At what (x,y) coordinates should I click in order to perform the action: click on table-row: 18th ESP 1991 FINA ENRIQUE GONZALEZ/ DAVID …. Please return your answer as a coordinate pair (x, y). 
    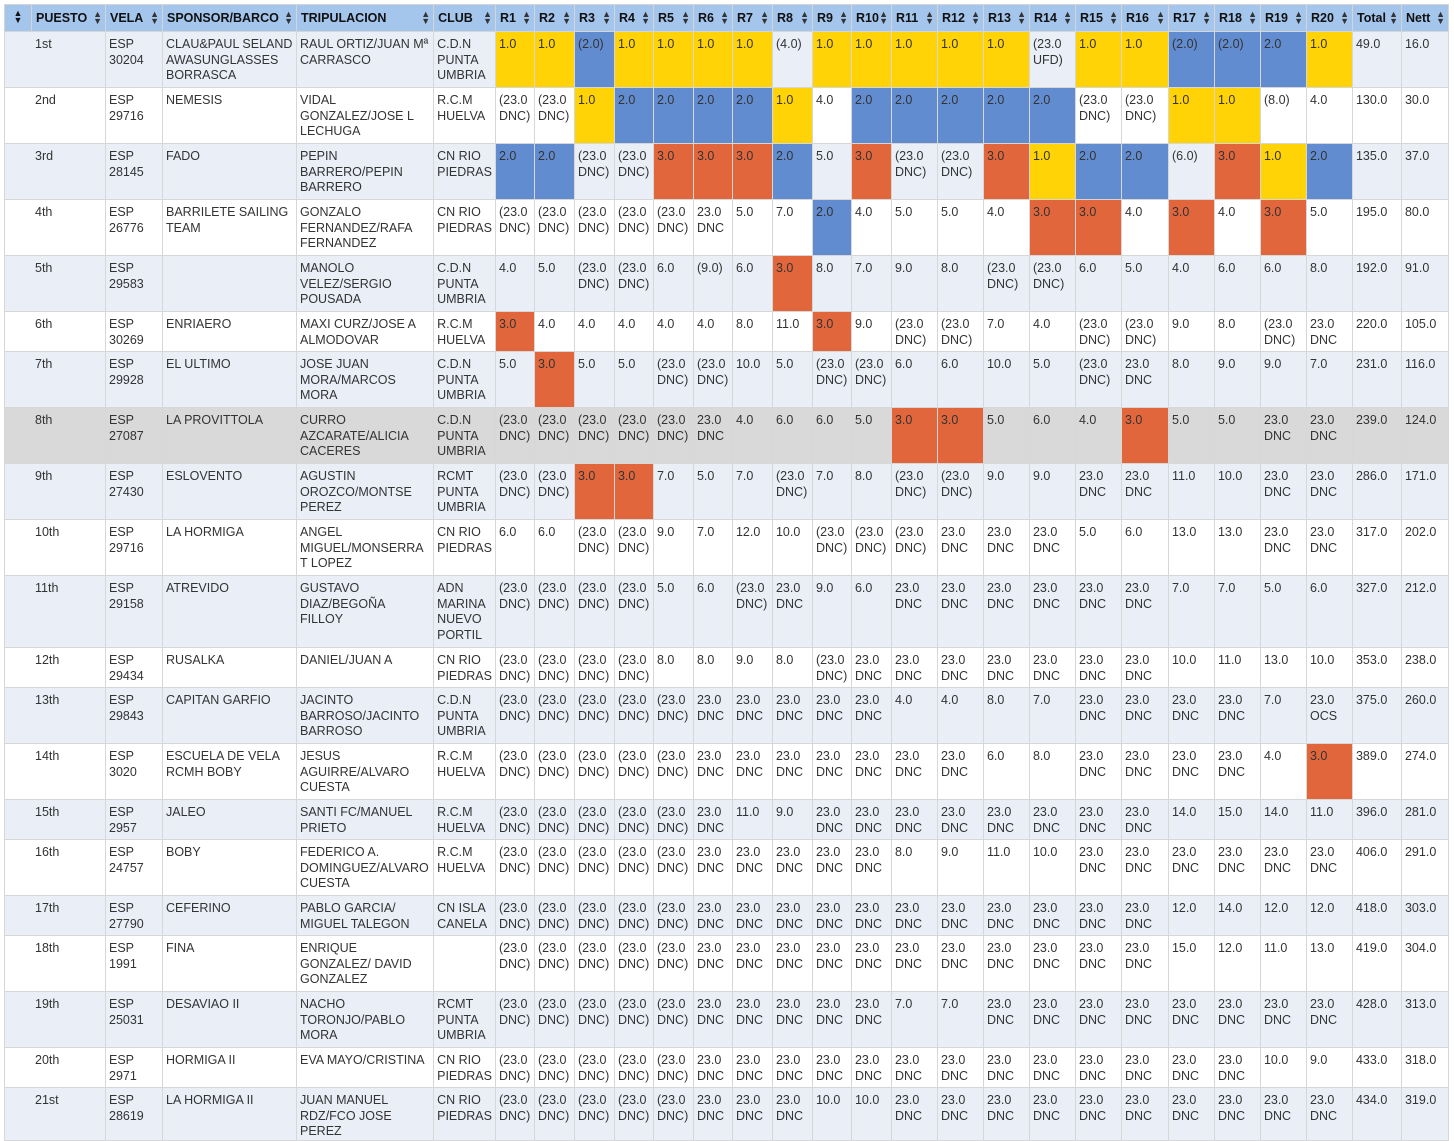
    Looking at the image, I should click on (726, 963).